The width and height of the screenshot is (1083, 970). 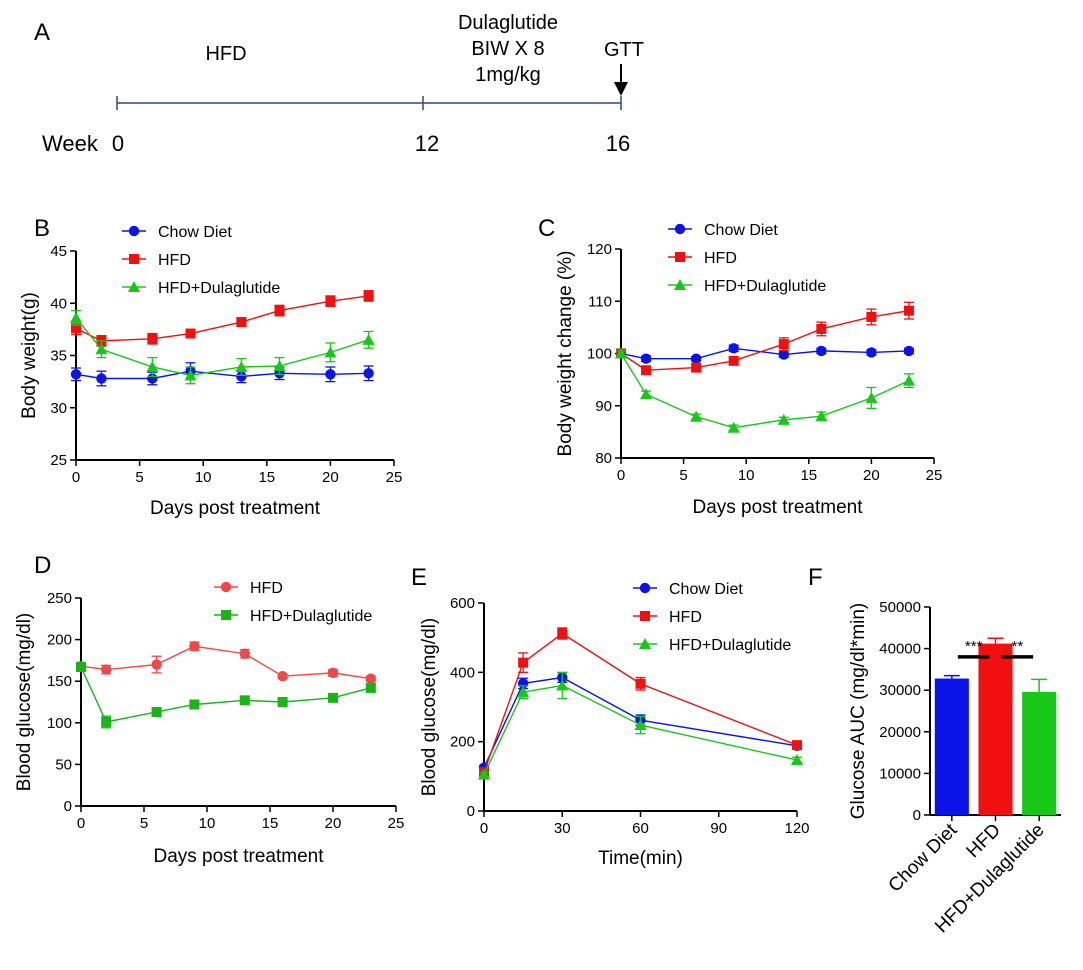 What do you see at coordinates (603, 406) in the screenshot?
I see `y-tick-label: 90` at bounding box center [603, 406].